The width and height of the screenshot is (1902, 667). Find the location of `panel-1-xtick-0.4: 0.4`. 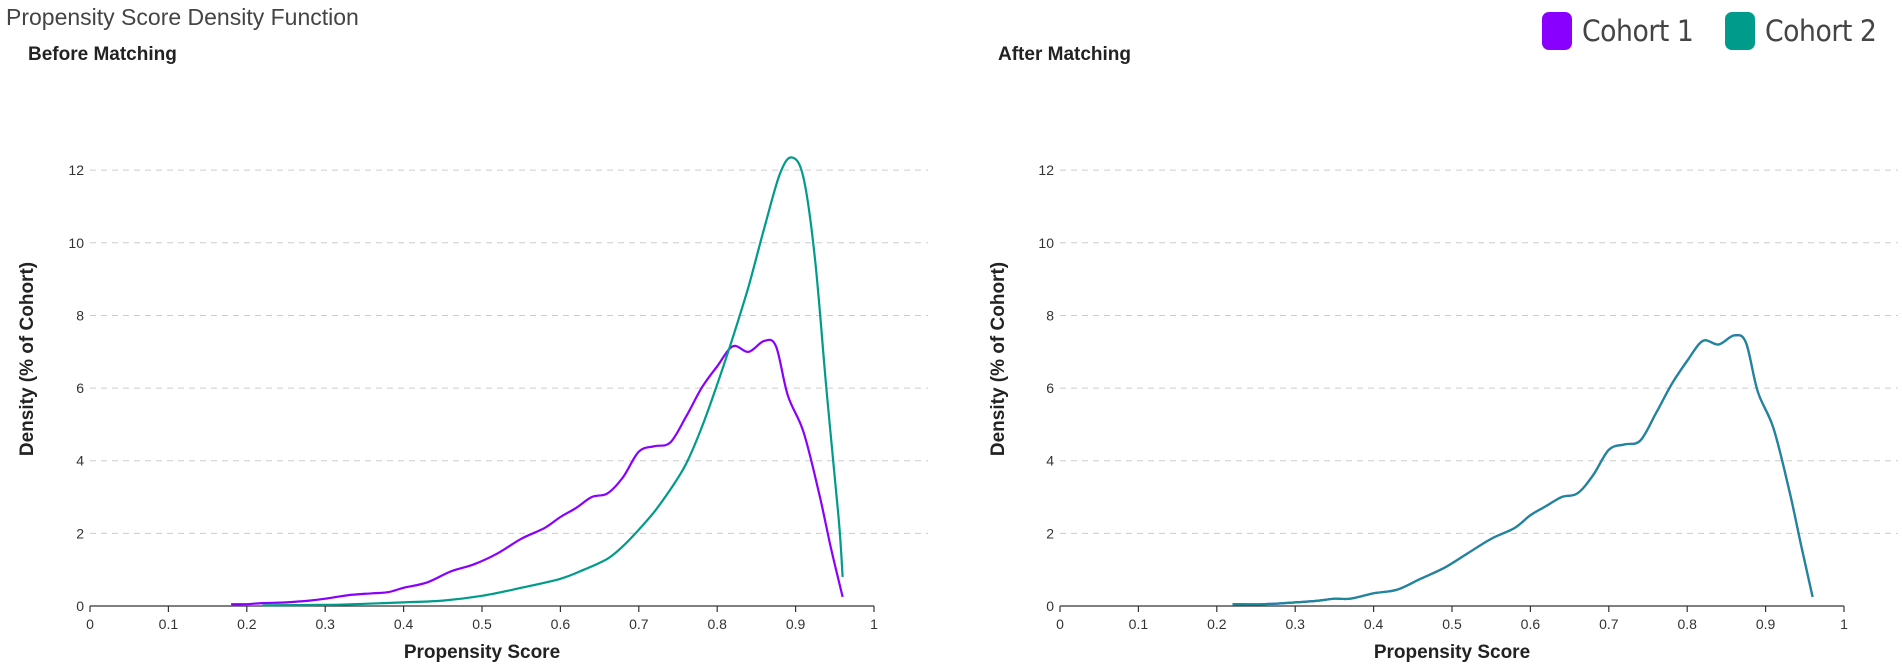

panel-1-xtick-0.4: 0.4 is located at coordinates (404, 624).